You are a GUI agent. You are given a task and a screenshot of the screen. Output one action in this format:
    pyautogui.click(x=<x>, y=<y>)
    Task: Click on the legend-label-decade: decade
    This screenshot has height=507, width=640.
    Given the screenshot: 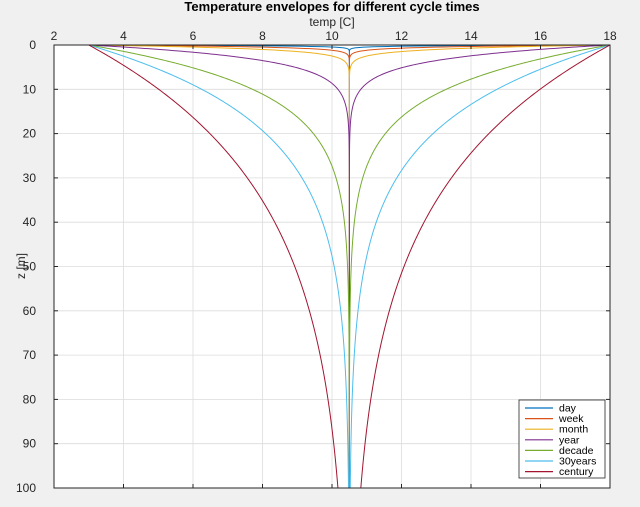 What is the action you would take?
    pyautogui.click(x=576, y=451)
    